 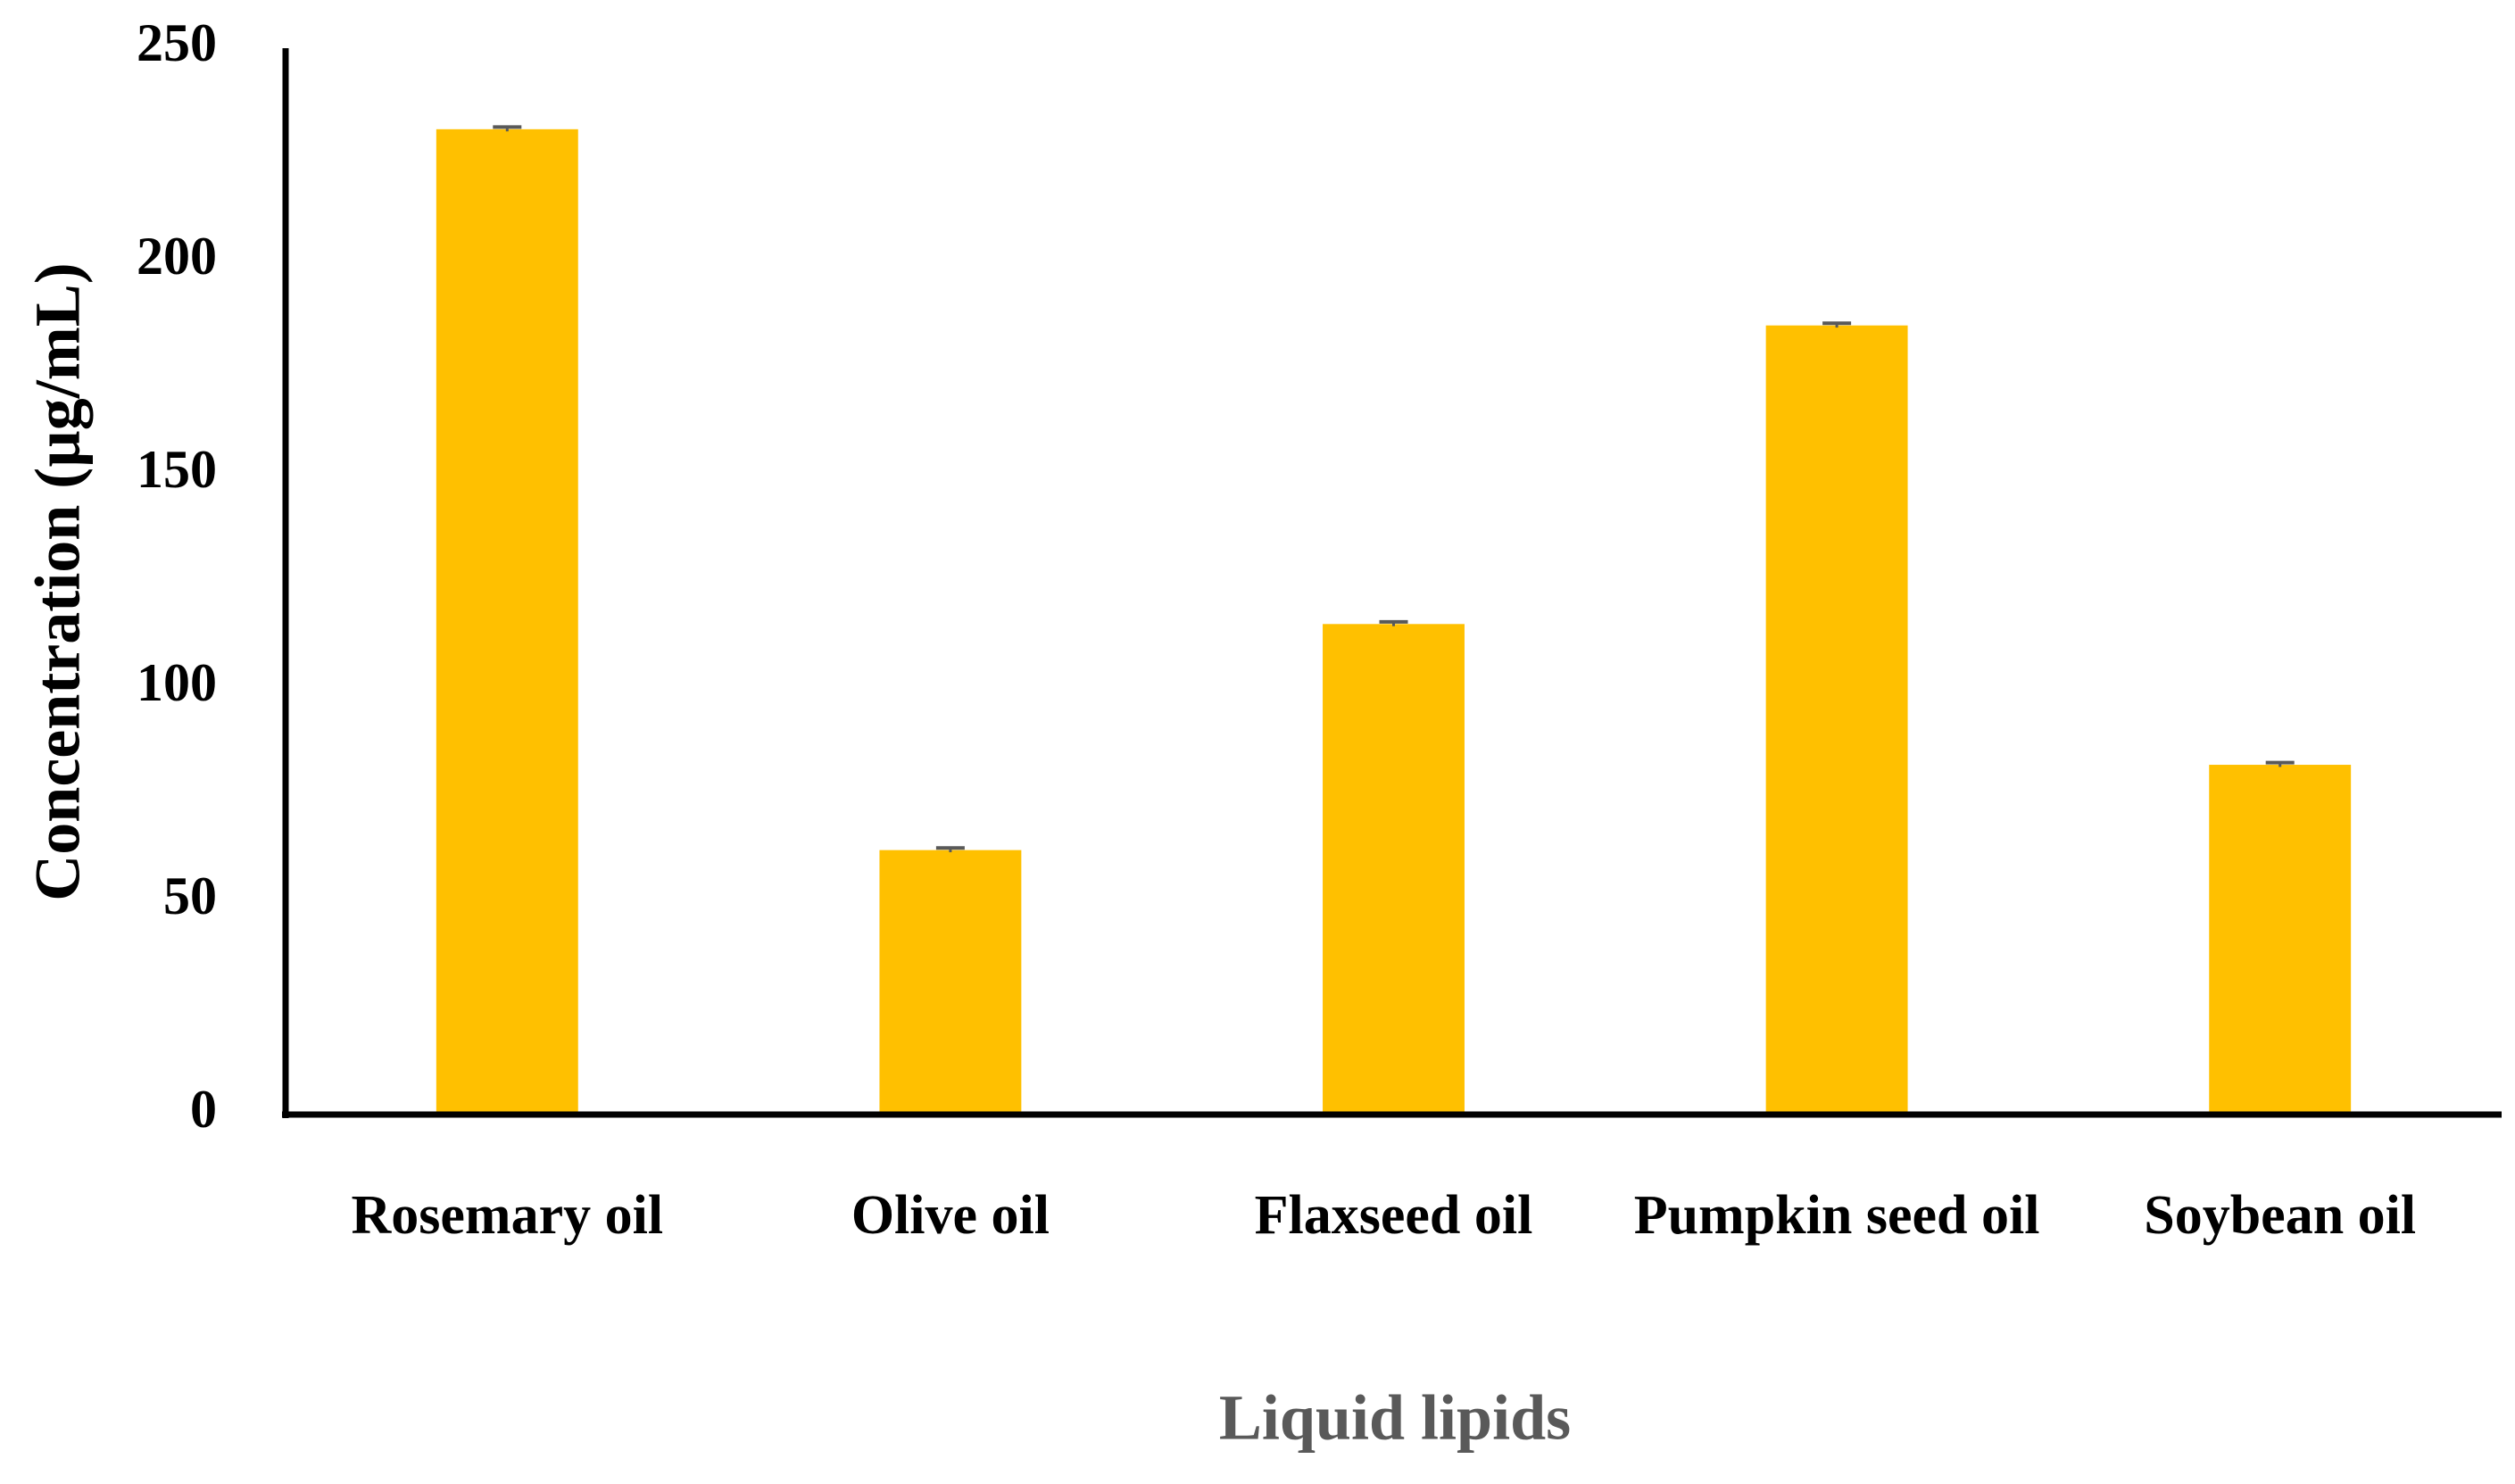 What do you see at coordinates (177, 42) in the screenshot?
I see `y-tick-label: 250` at bounding box center [177, 42].